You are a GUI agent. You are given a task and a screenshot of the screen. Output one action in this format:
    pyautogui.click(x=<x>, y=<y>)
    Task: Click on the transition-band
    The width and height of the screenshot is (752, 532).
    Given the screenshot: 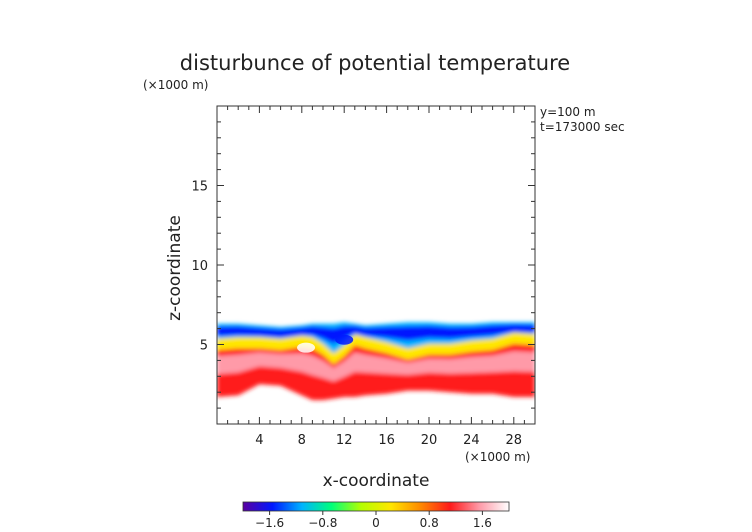 What is the action you would take?
    pyautogui.click(x=376, y=348)
    